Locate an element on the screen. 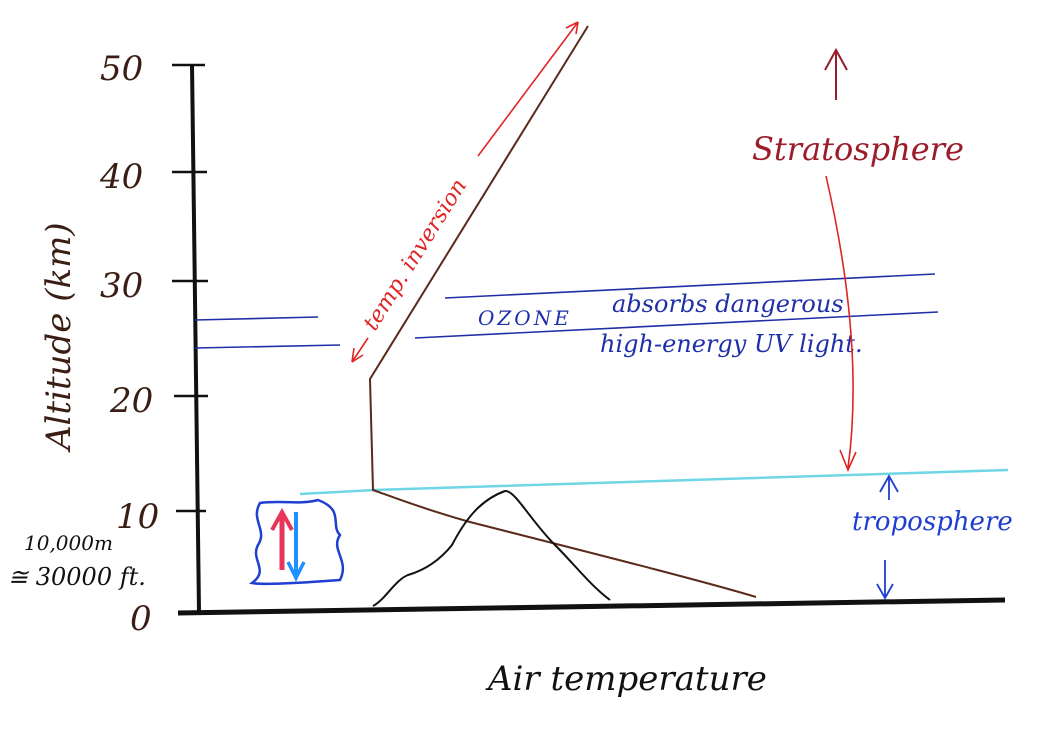  y-tick-label: 30 is located at coordinates (121, 286).